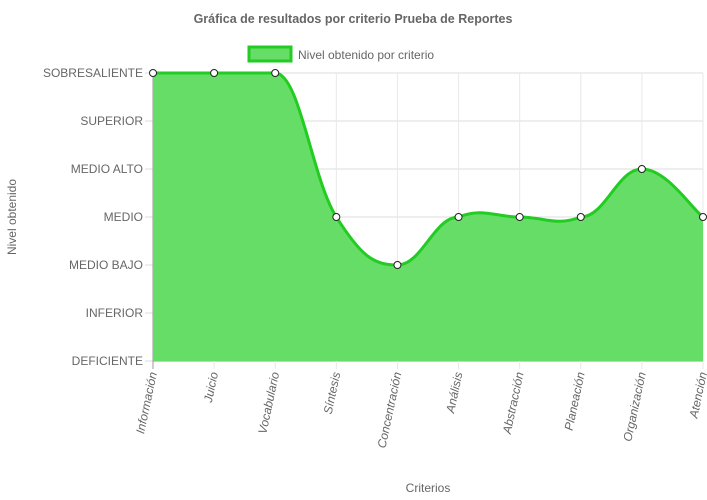 This screenshot has width=707, height=500. I want to click on y-tick-label: MEDIO ALTO, so click(107, 169).